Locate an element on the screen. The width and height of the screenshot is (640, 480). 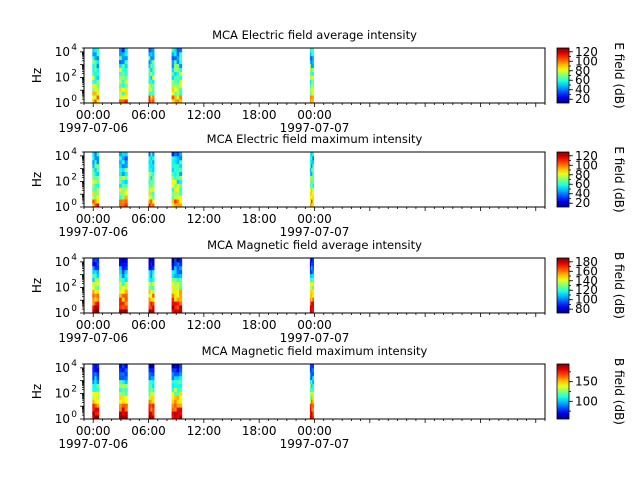
panel-title: MCA Magnetic field maximum intensity is located at coordinates (315, 351).